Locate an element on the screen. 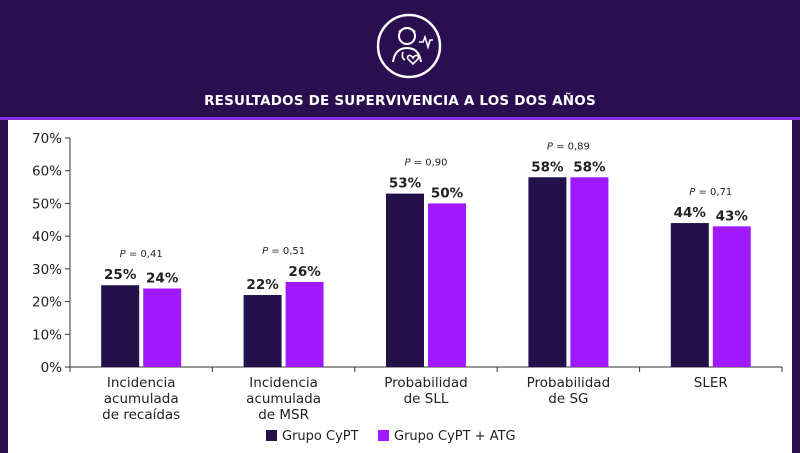 The width and height of the screenshot is (800, 453). chart-legend: Grupo CyPT Grupo CyPT + ATG is located at coordinates (391, 436).